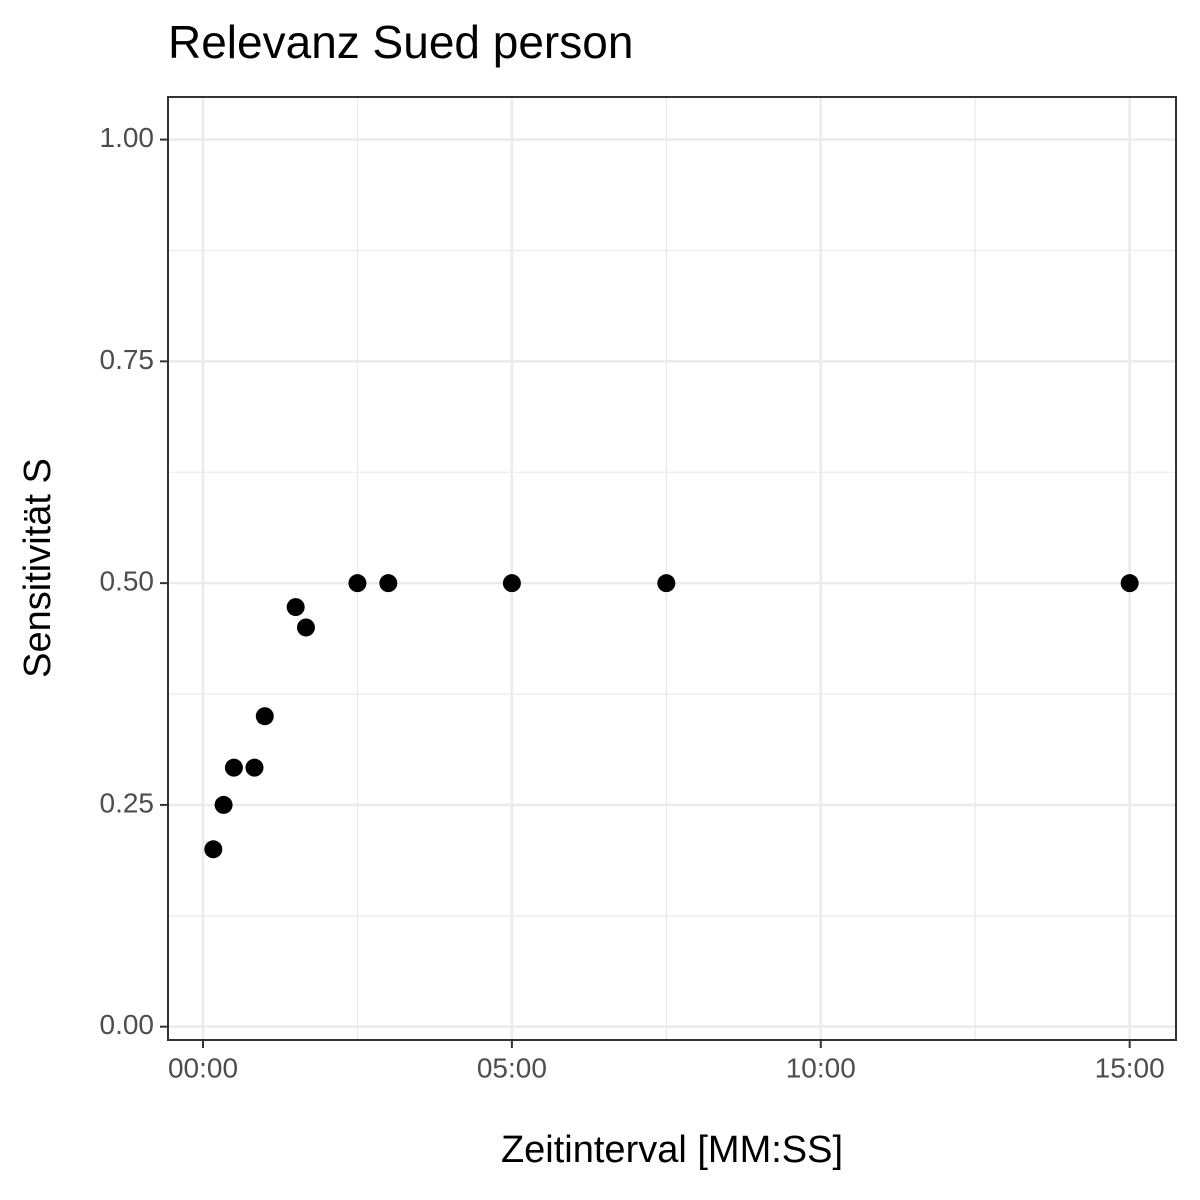 The image size is (1200, 1200). I want to click on x-tick-label: 10:00, so click(821, 1067).